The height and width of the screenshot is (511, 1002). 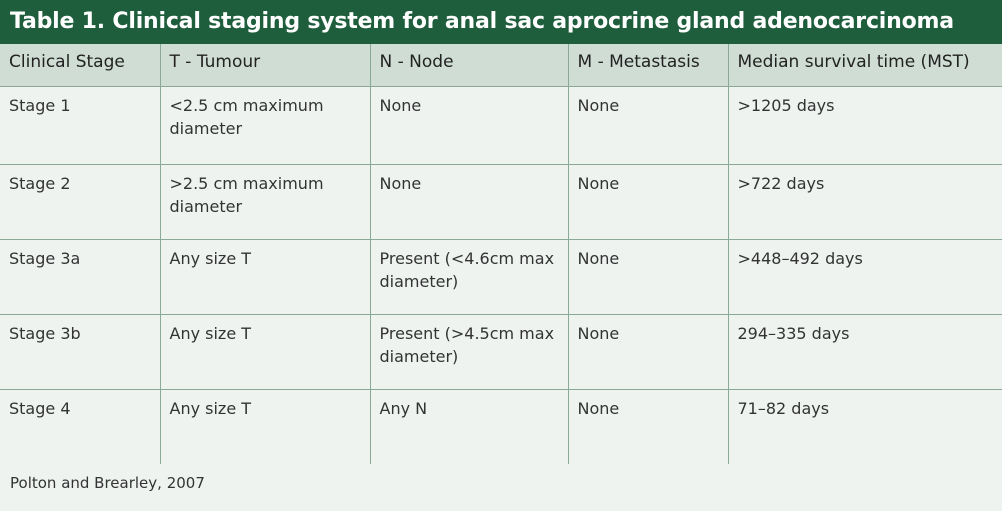 I want to click on cell-clinical-stage: Stage 2, so click(x=80, y=201).